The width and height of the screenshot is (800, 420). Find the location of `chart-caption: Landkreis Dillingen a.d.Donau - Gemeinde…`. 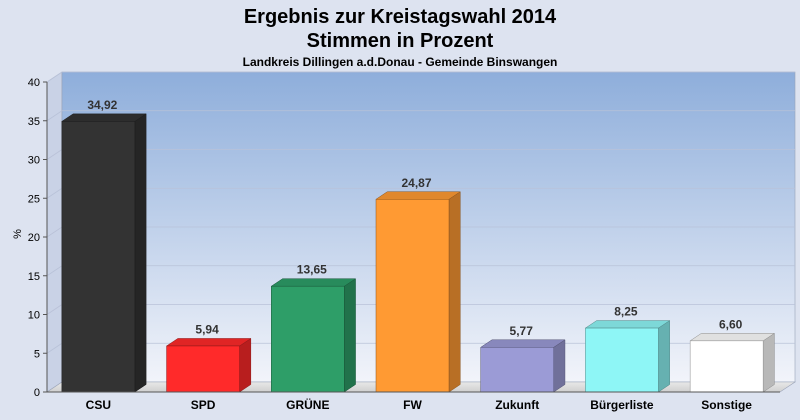

chart-caption: Landkreis Dillingen a.d.Donau - Gemeinde… is located at coordinates (400, 62).